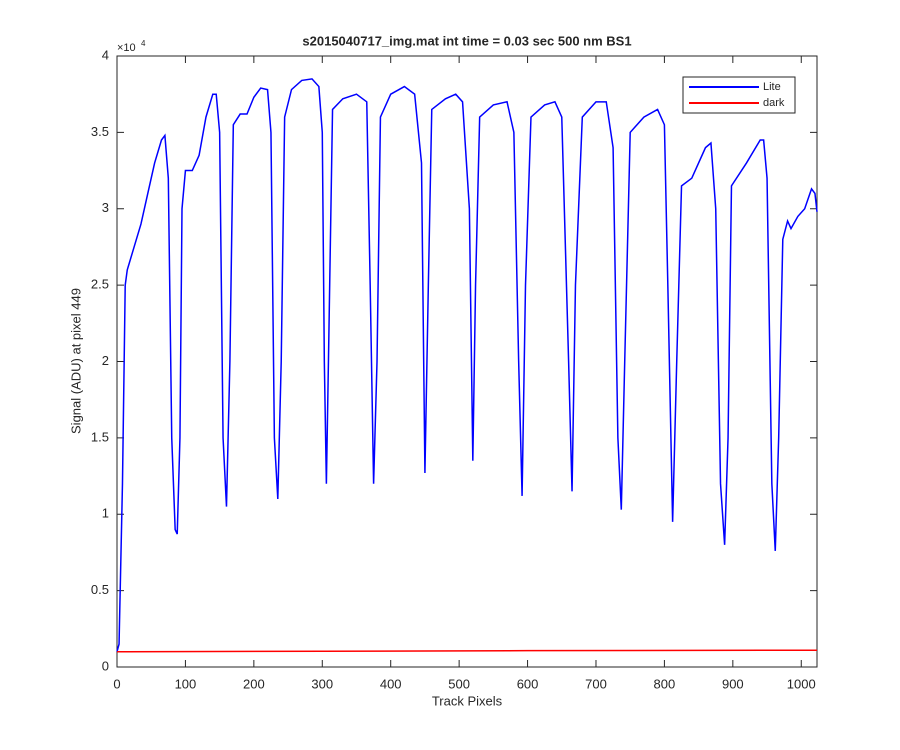 Image resolution: width=900 pixels, height=750 pixels. Describe the element at coordinates (186, 683) in the screenshot. I see `x-tick-label: 100` at that location.